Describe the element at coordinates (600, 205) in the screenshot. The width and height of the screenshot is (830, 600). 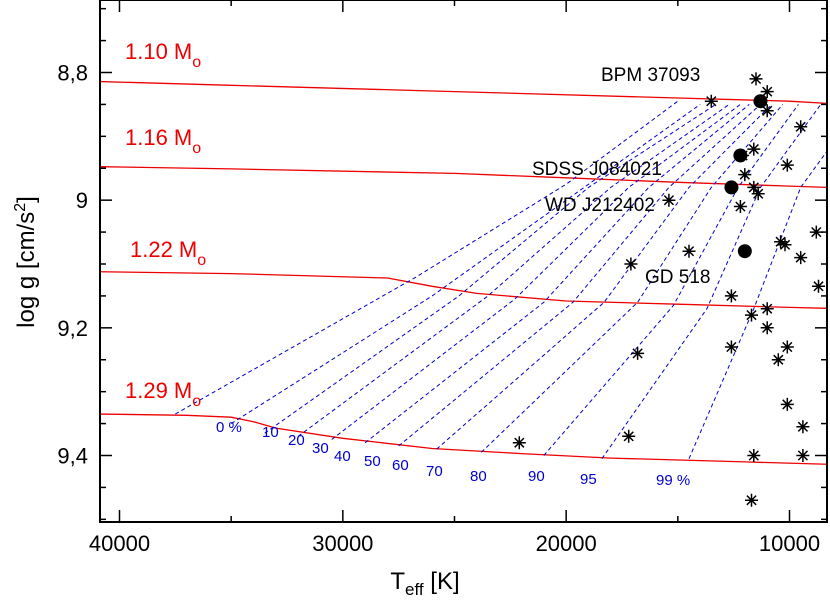
I see `named-star-label: WD J212402` at that location.